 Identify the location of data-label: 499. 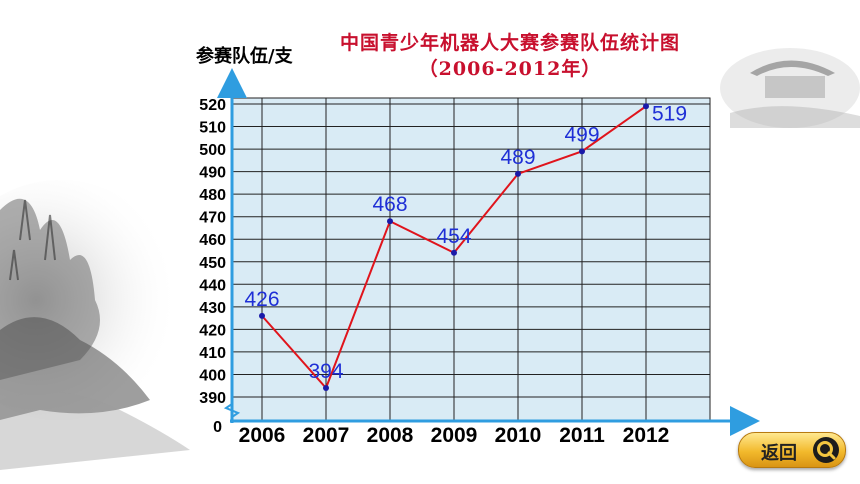
(581, 134).